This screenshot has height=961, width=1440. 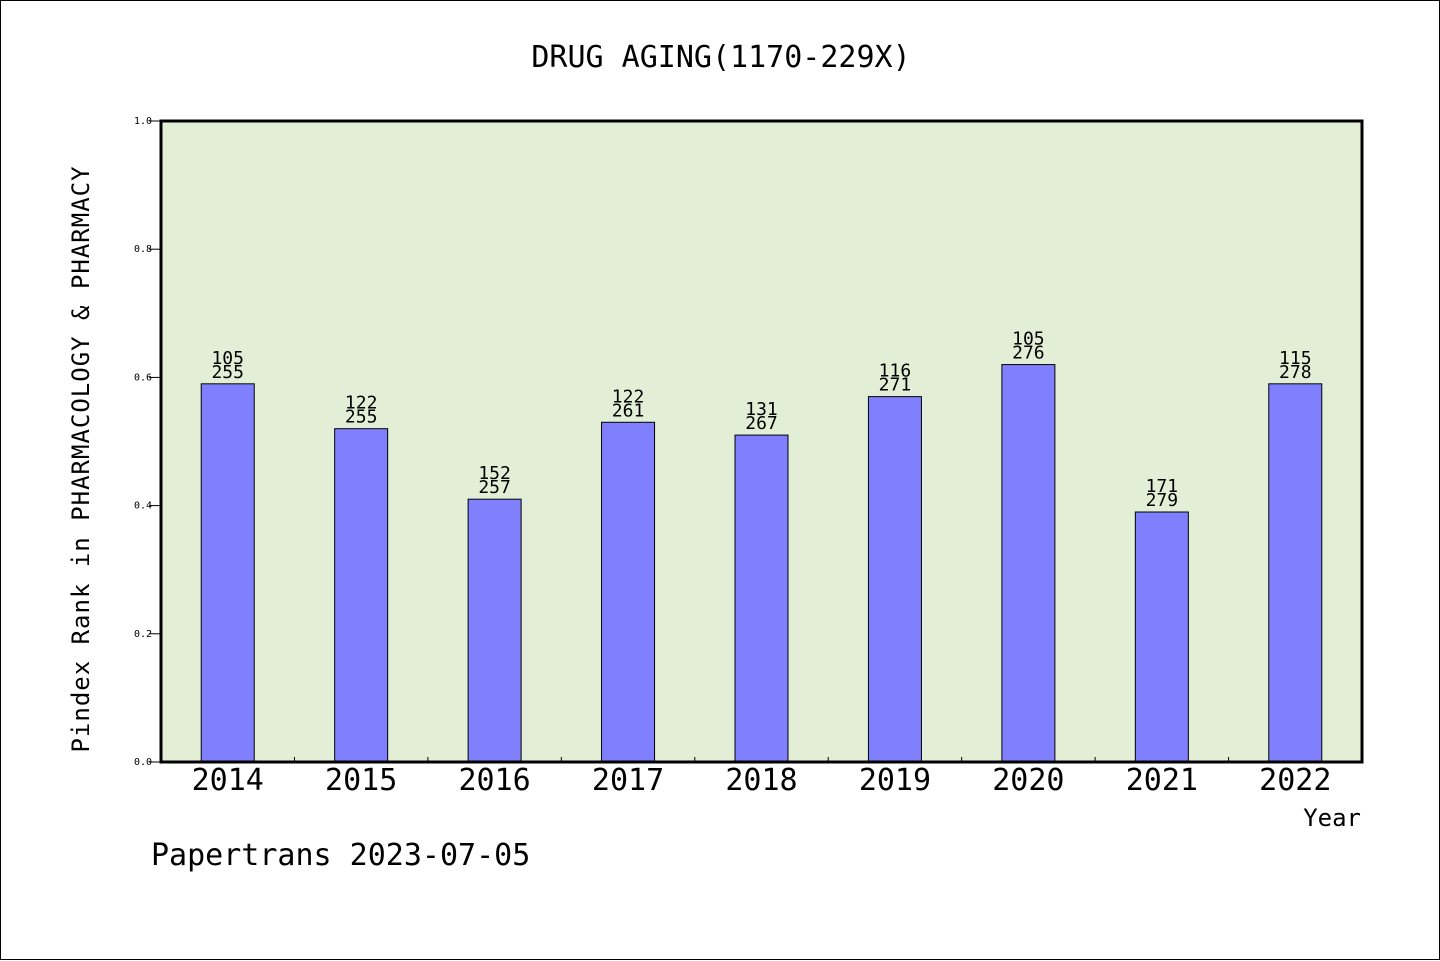 I want to click on x-tick-label: 2016, so click(x=494, y=780).